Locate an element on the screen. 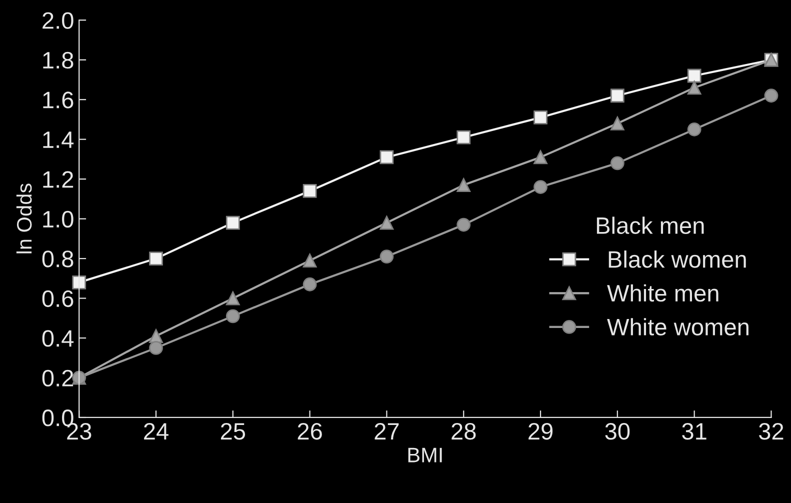 The image size is (791, 503). legend-label: White women is located at coordinates (677, 327).